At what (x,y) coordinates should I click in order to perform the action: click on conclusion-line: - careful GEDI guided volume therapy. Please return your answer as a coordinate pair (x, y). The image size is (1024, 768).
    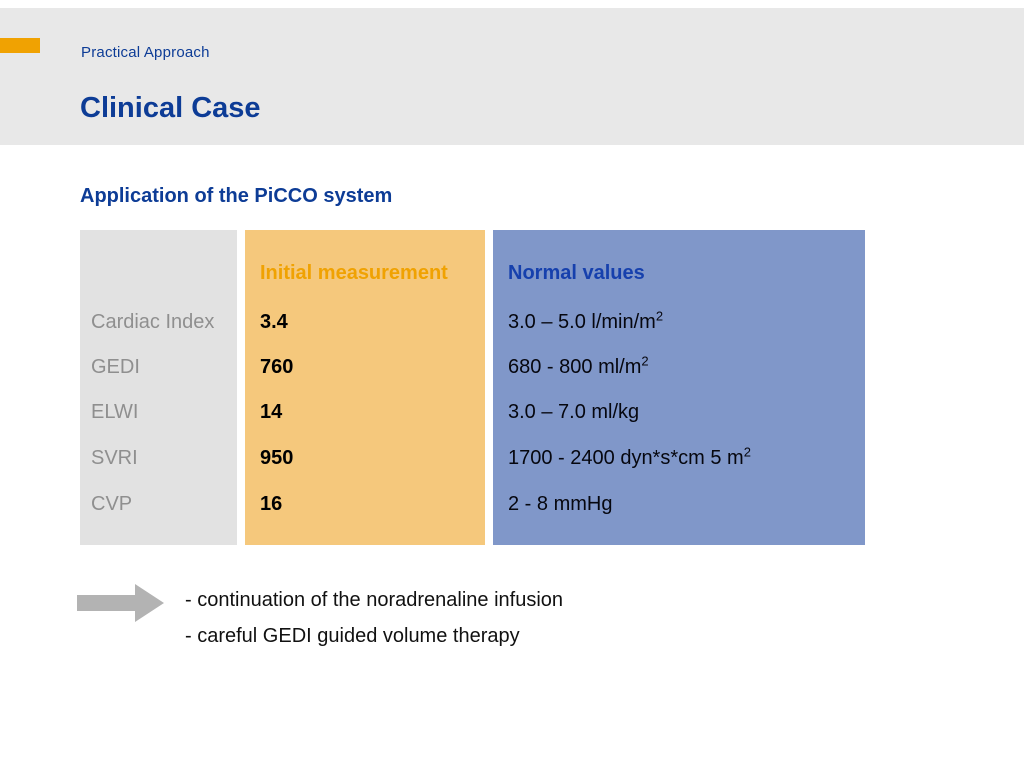
    Looking at the image, I should click on (352, 636).